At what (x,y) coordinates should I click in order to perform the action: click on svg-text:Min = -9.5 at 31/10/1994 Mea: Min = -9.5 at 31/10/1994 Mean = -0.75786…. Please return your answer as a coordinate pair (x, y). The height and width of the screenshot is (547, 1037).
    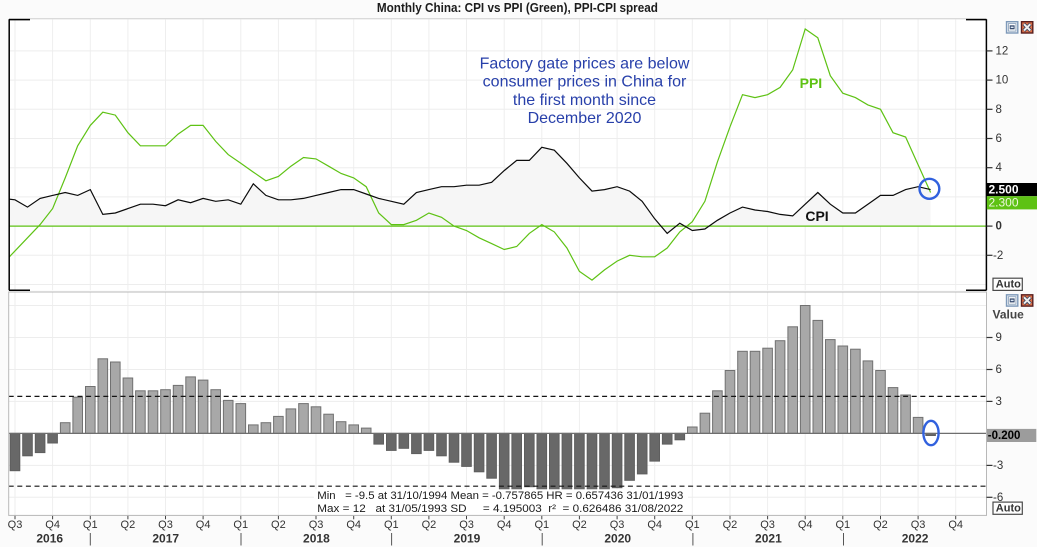
    Looking at the image, I should click on (500, 496).